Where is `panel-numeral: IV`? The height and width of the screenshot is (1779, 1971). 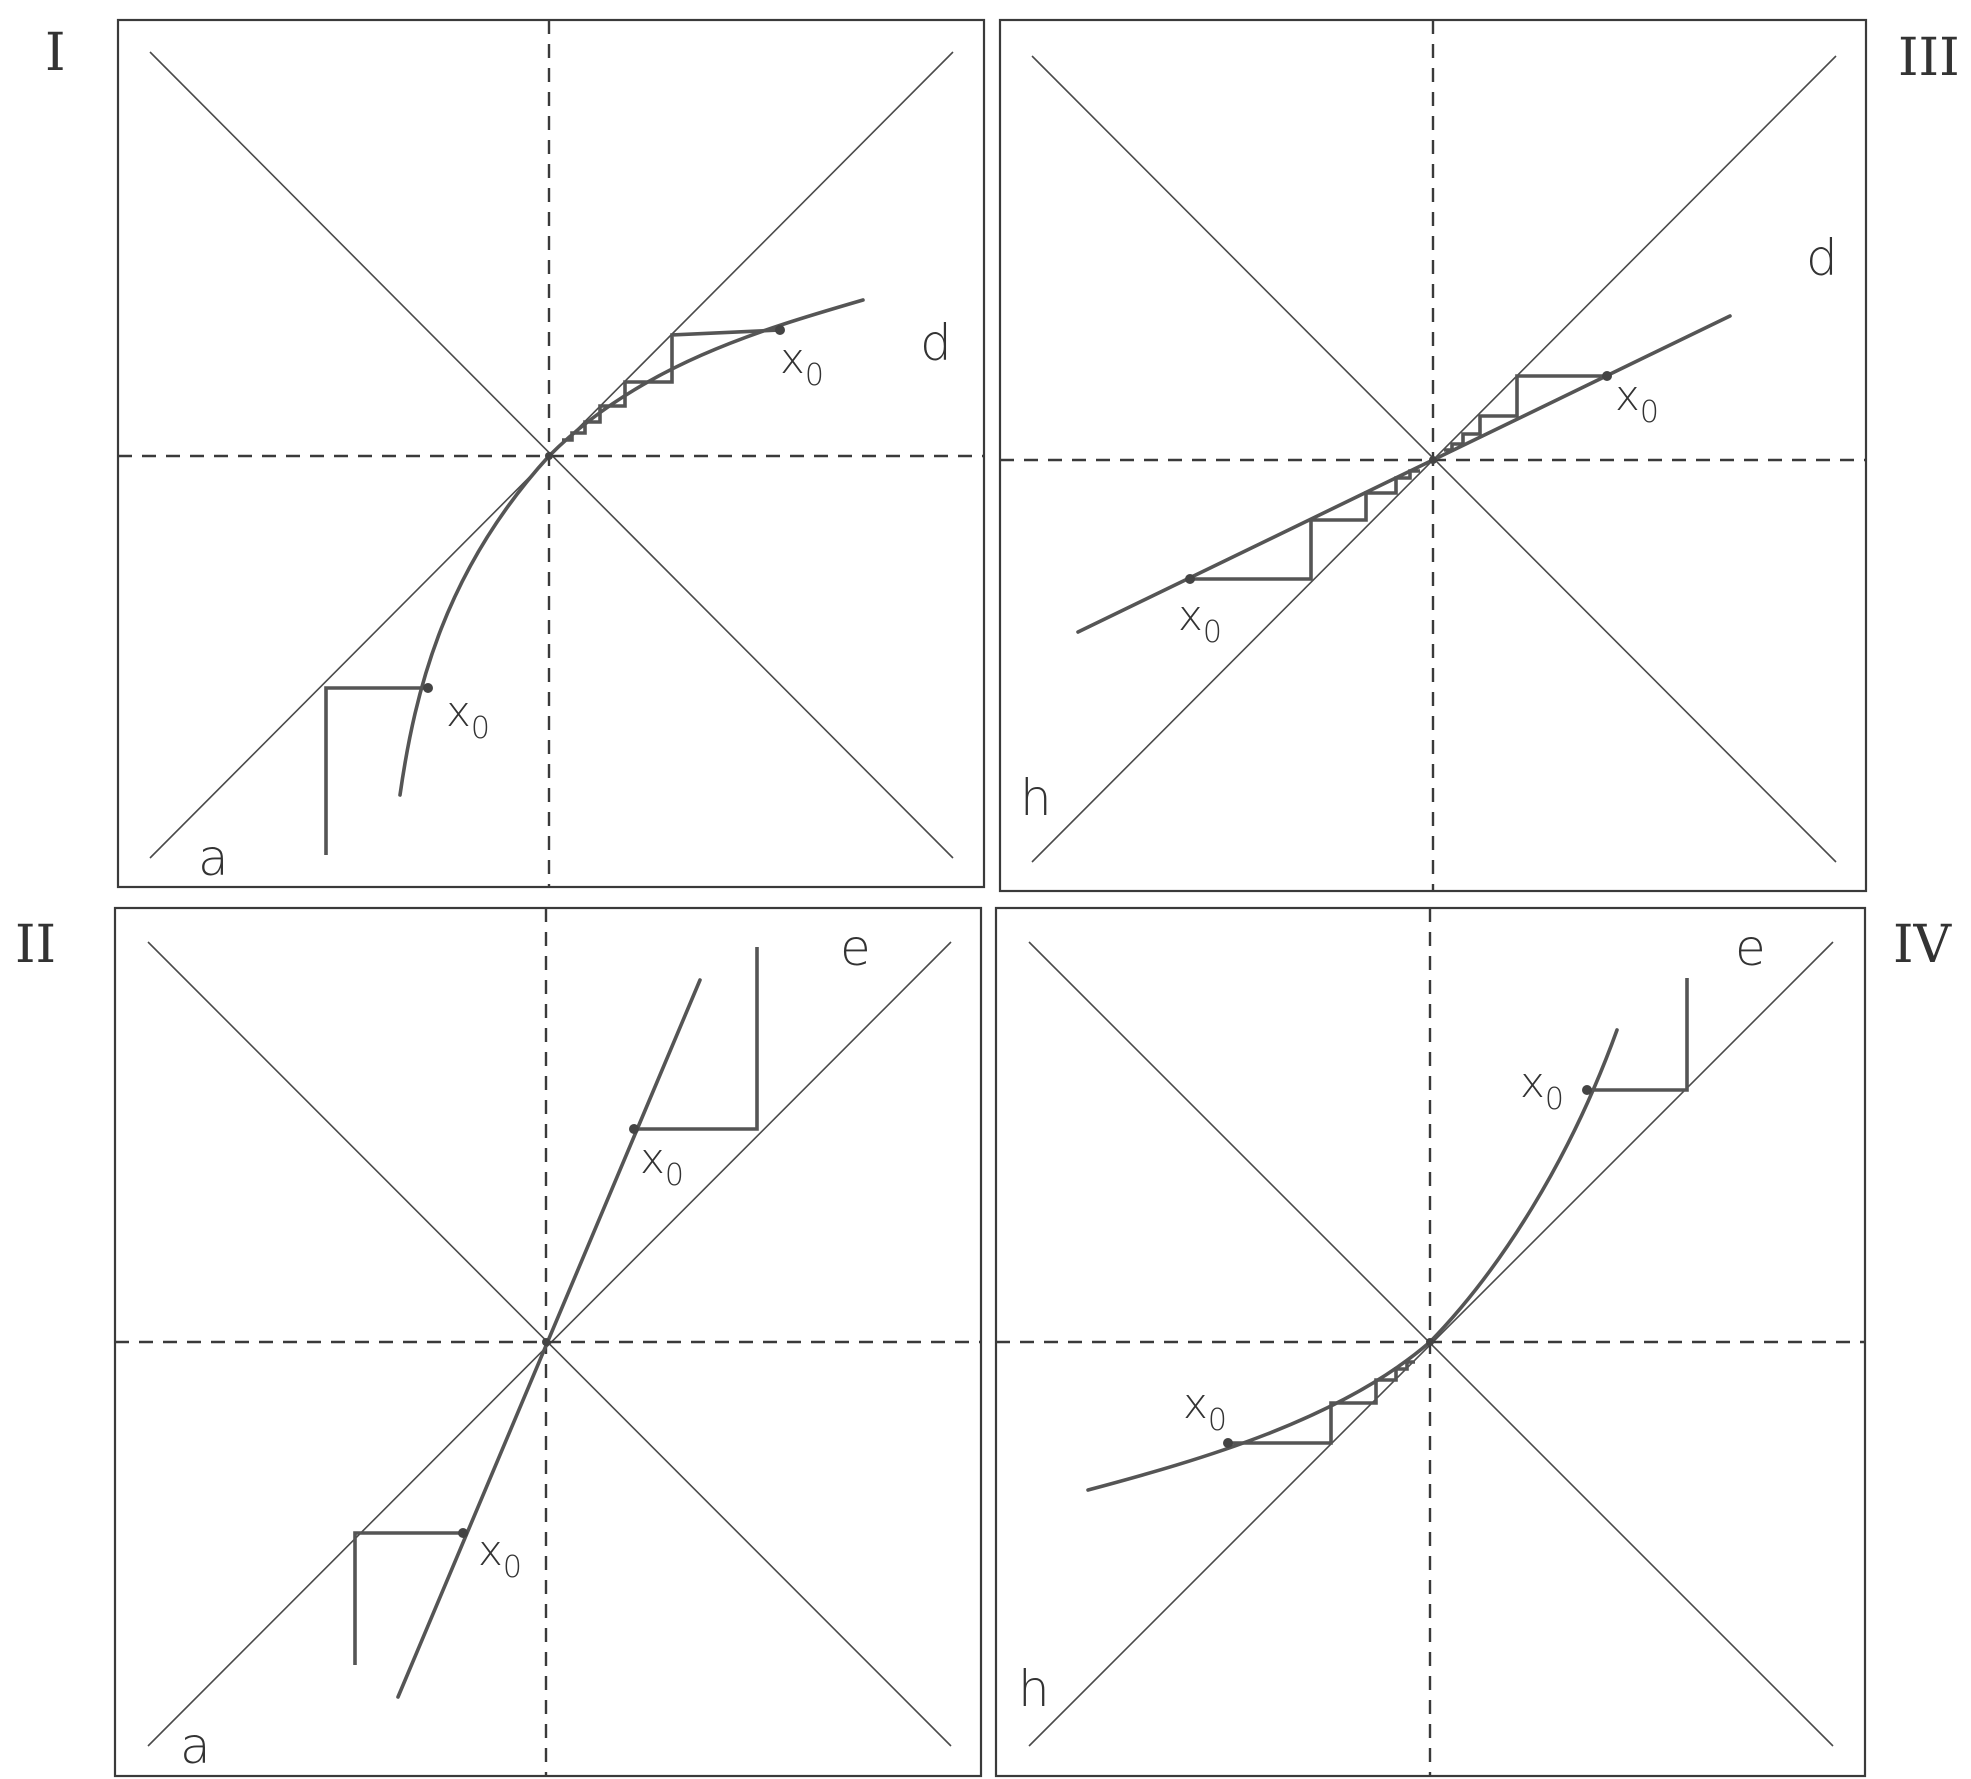 panel-numeral: IV is located at coordinates (1923, 945).